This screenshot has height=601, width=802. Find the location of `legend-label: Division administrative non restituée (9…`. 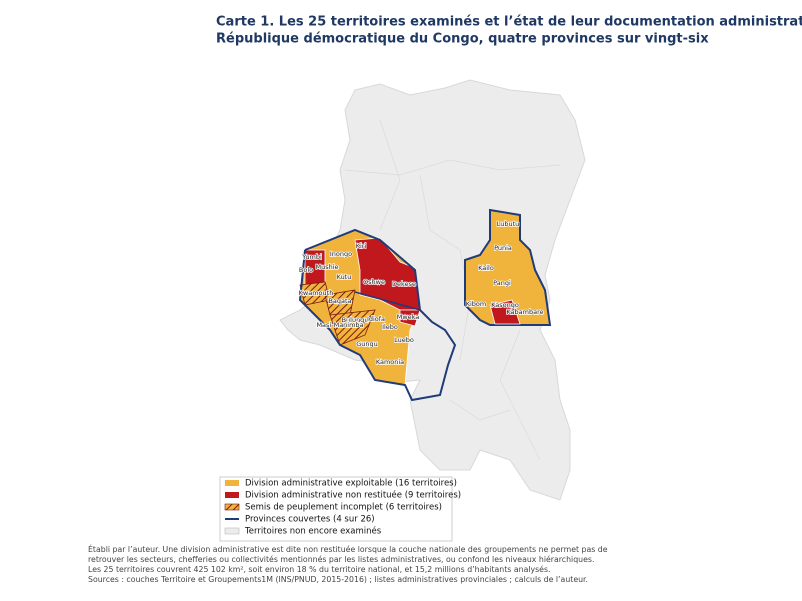

legend-label: Division administrative non restituée (9… is located at coordinates (353, 495).